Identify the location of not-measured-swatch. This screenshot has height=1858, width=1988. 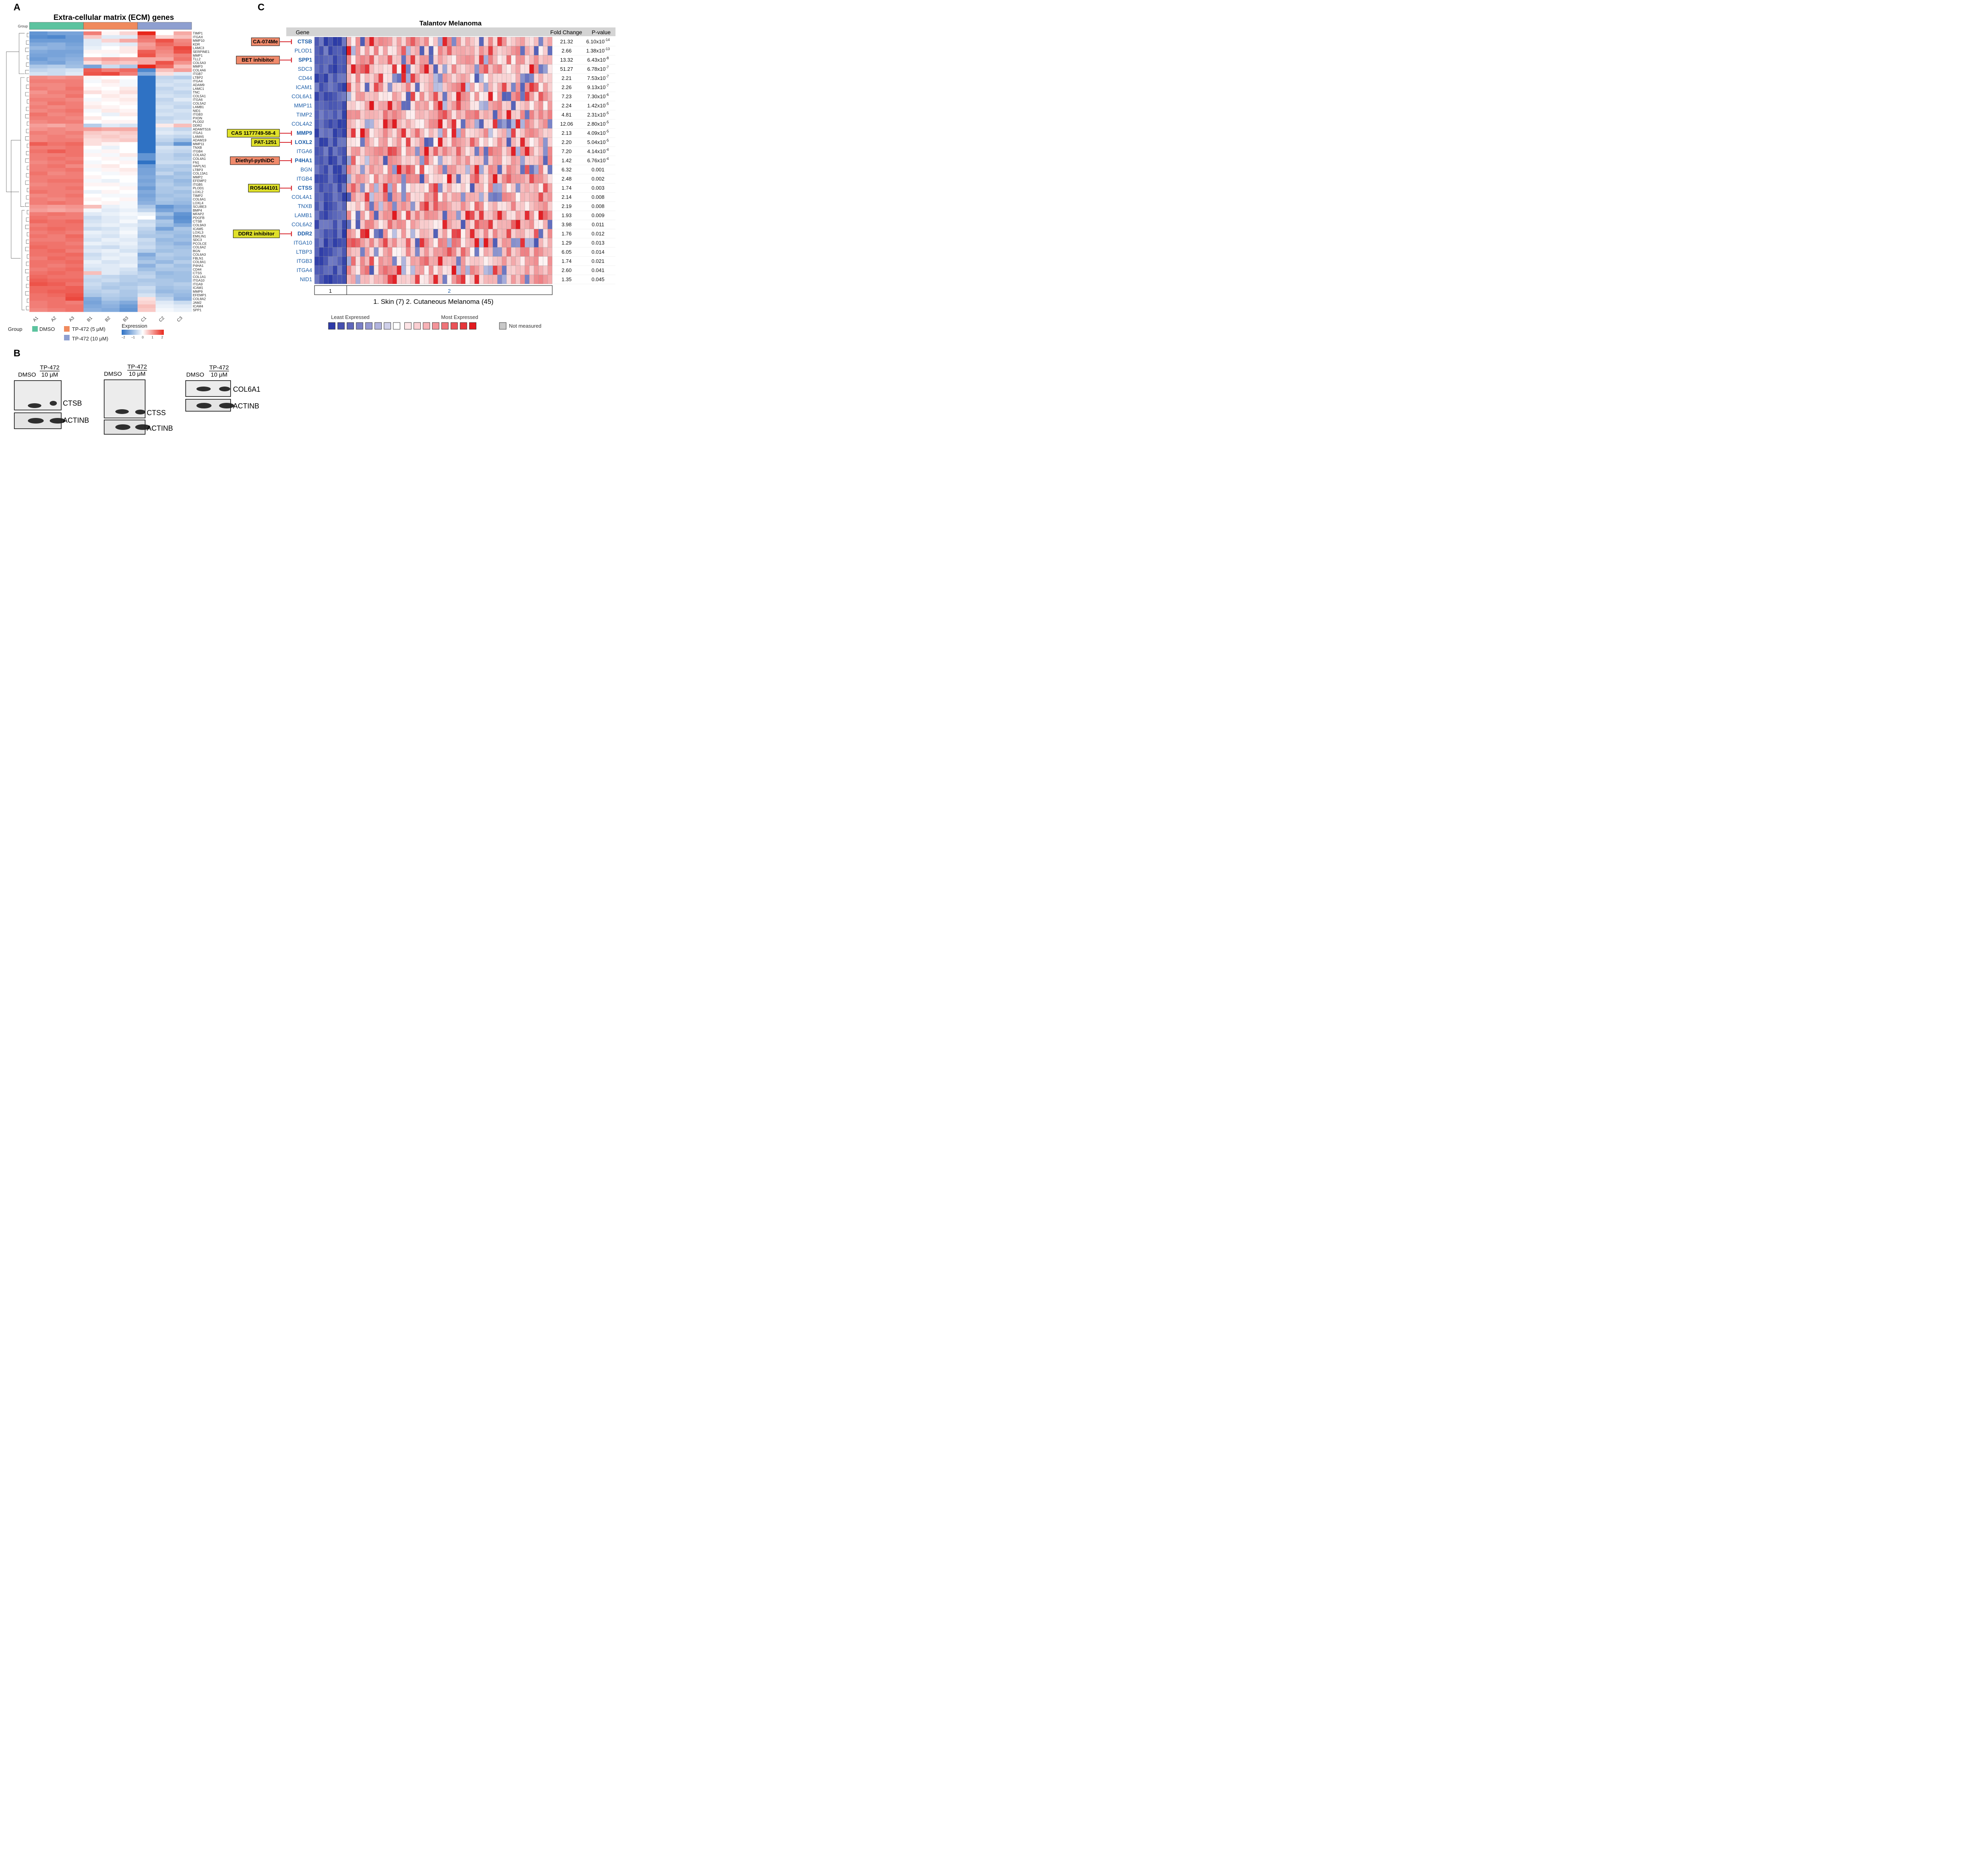
(503, 326).